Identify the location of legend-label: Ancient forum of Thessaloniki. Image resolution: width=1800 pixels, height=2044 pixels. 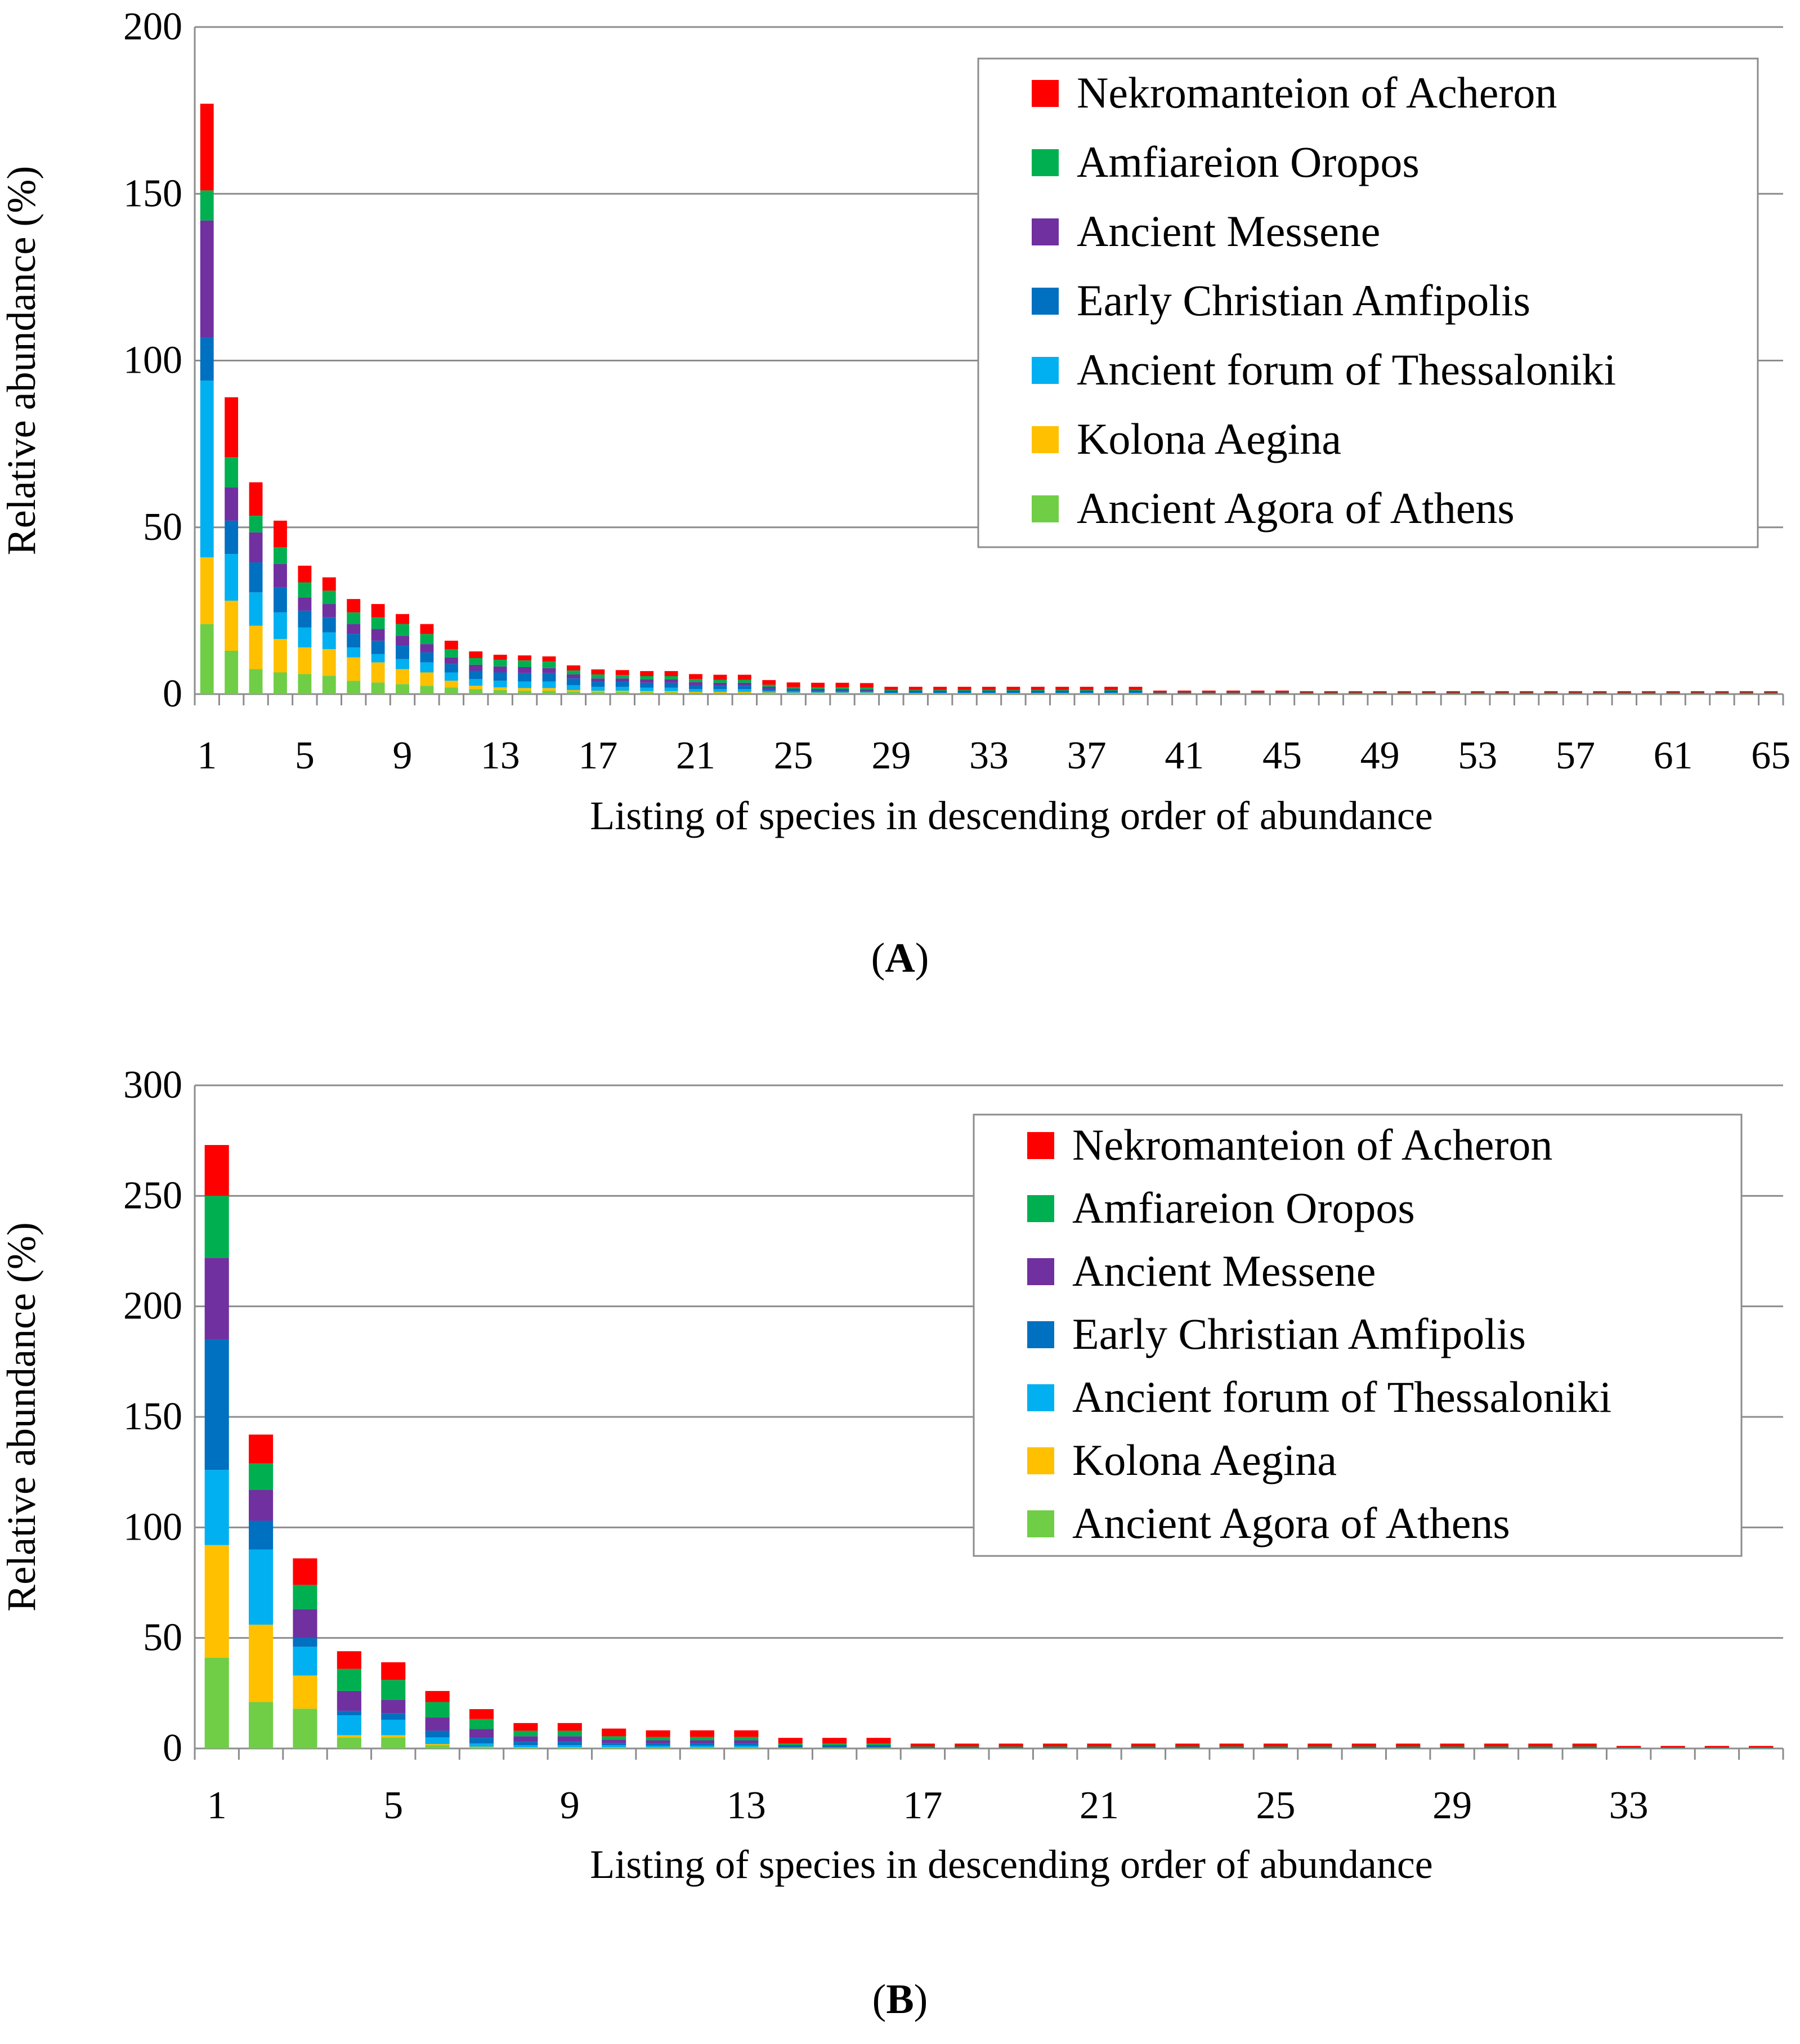
(1346, 369).